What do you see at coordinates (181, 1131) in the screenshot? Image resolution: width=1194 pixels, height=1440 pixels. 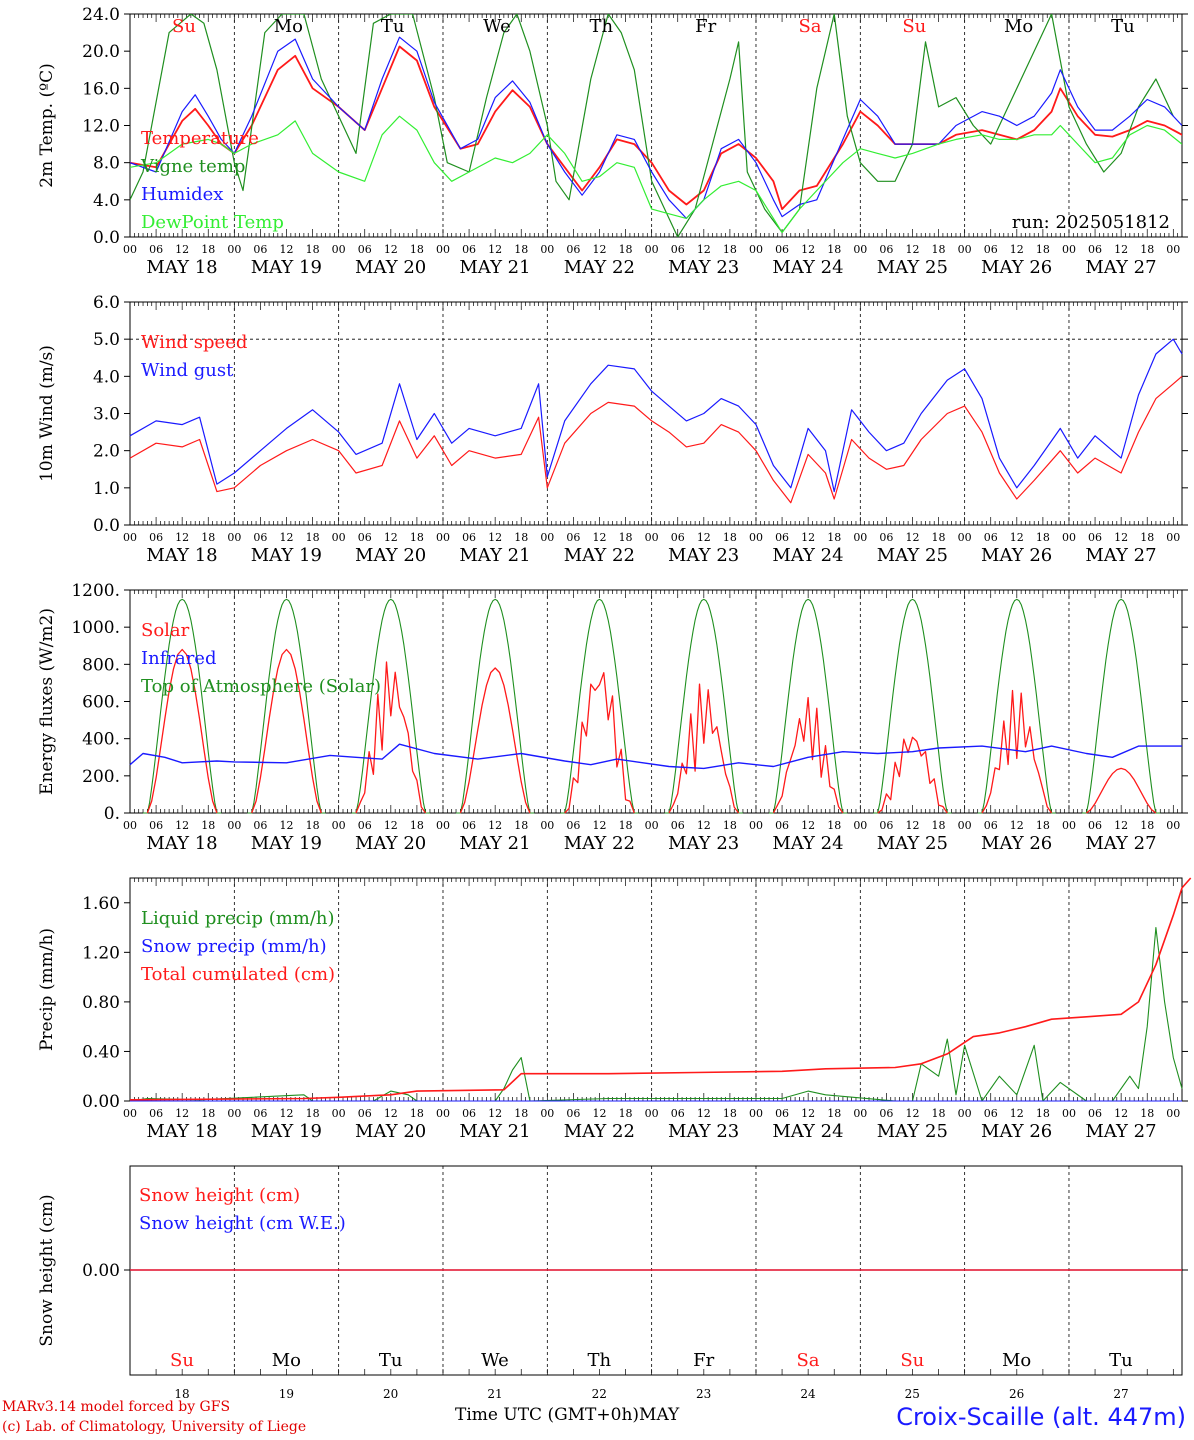 I see `date-label: MAY 18` at bounding box center [181, 1131].